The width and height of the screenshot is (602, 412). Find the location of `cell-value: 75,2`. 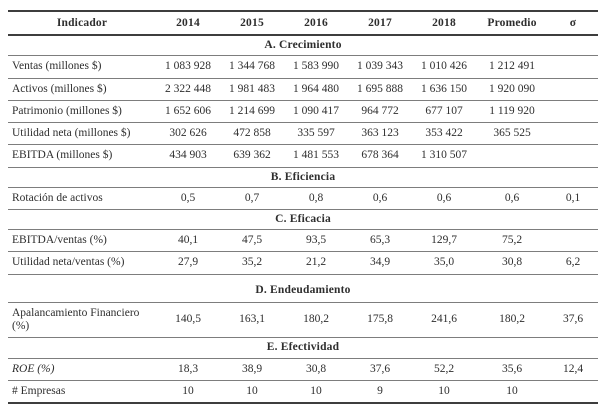

cell-value: 75,2 is located at coordinates (512, 241).